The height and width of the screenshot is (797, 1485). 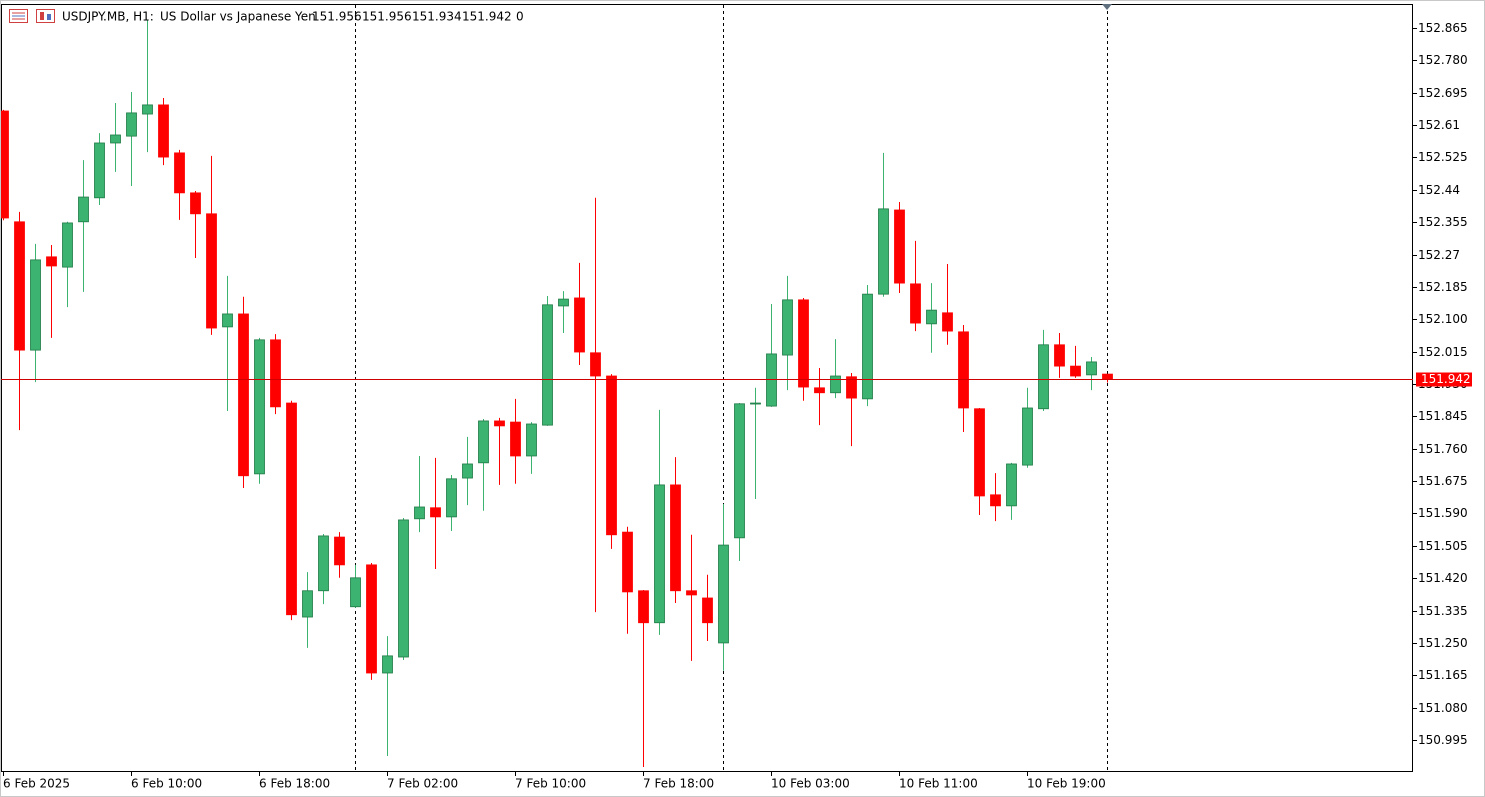 I want to click on y-tick-label: 151.335, so click(x=1443, y=611).